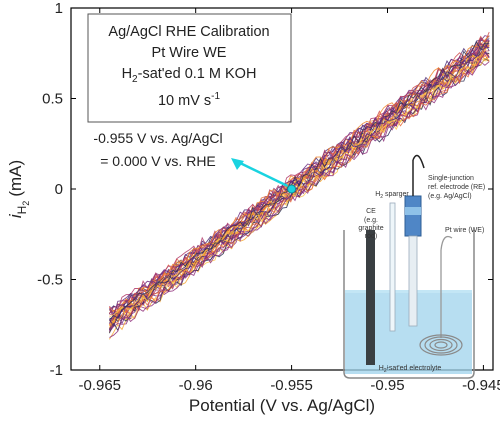  Describe the element at coordinates (99, 385) in the screenshot. I see `x-tick-label: -0.965` at that location.